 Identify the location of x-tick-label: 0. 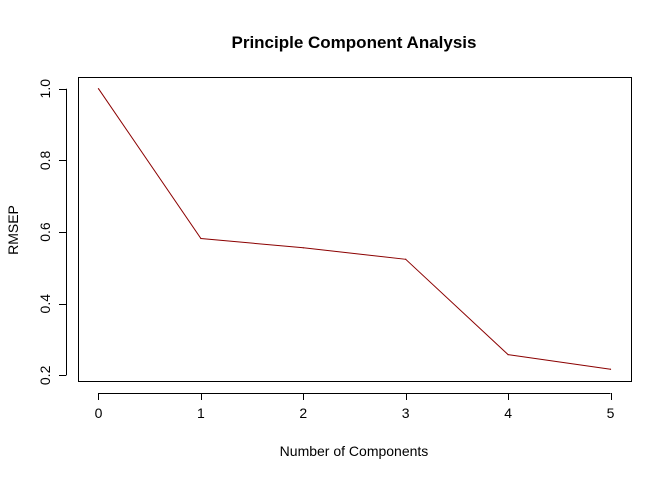
(99, 413).